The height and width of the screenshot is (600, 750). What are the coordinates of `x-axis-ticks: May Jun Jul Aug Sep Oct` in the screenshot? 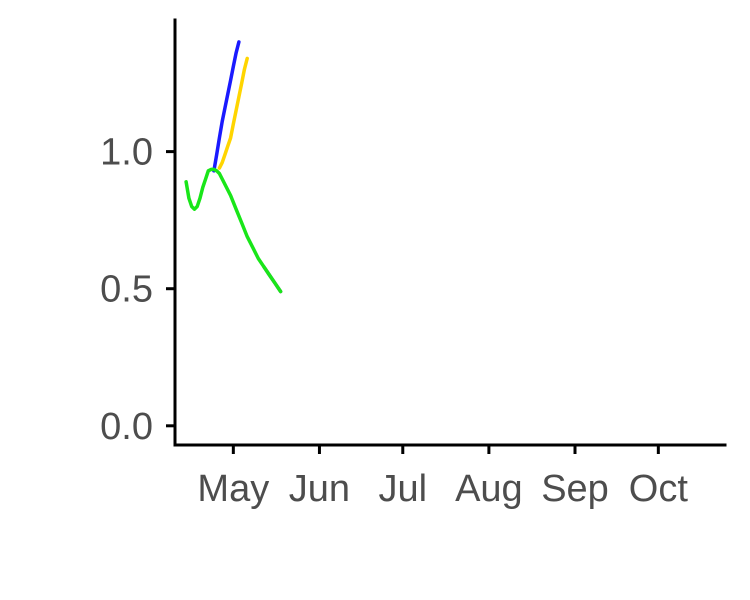 It's located at (442, 477).